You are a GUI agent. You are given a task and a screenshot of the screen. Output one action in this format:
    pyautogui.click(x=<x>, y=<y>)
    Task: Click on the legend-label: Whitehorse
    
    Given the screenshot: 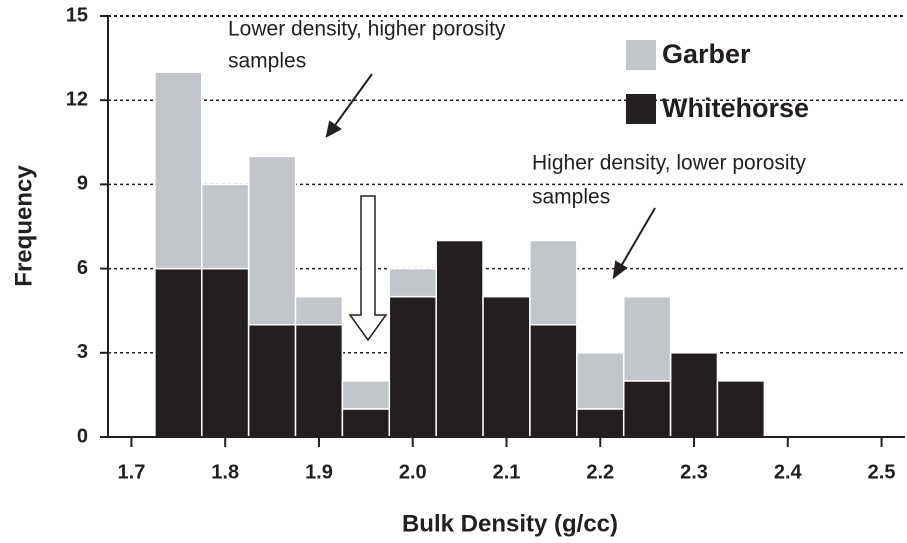 What is the action you would take?
    pyautogui.click(x=735, y=108)
    